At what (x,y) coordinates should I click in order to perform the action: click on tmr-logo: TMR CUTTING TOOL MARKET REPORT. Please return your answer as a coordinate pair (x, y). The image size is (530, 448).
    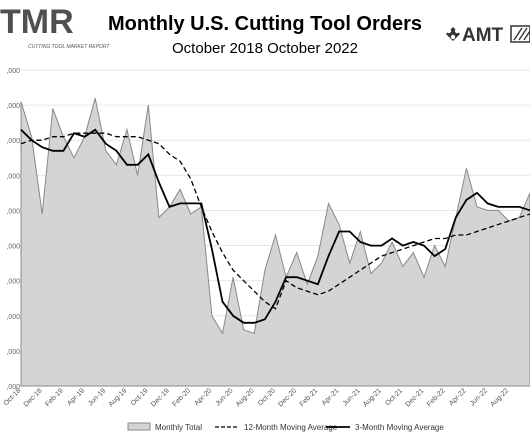
    Looking at the image, I should click on (55, 26).